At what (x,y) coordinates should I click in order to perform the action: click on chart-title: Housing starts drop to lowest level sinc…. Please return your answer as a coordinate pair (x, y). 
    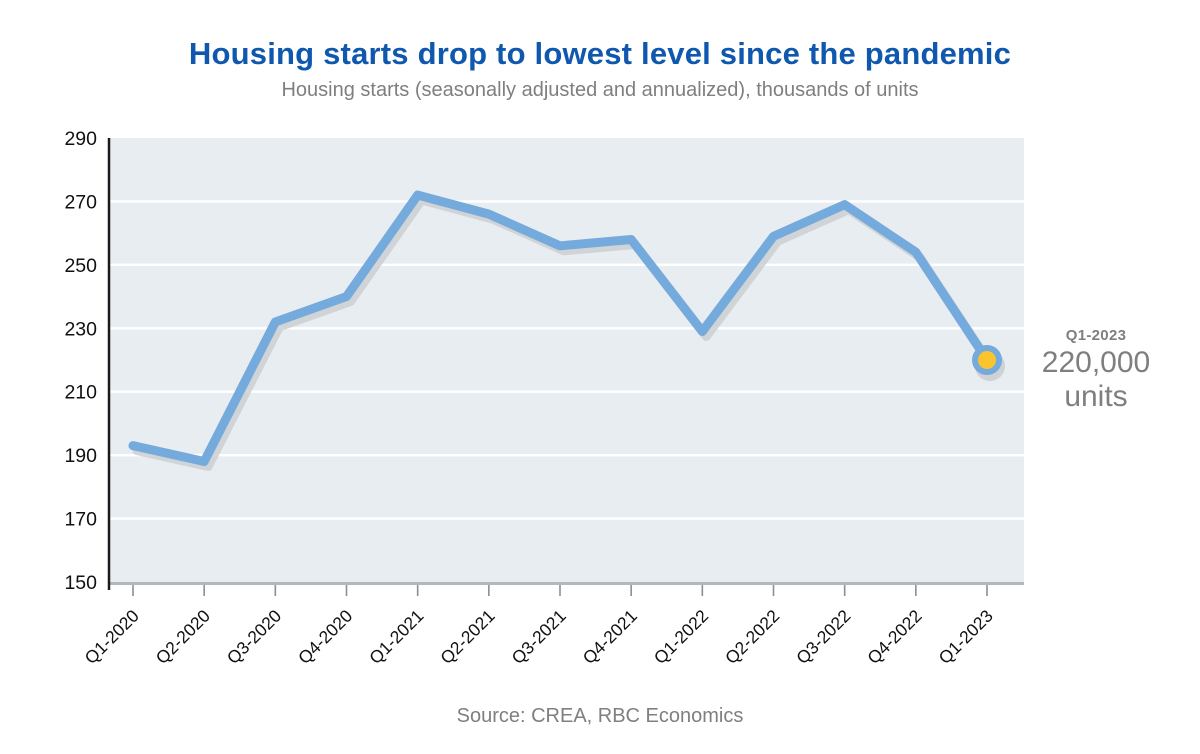
    Looking at the image, I should click on (600, 53).